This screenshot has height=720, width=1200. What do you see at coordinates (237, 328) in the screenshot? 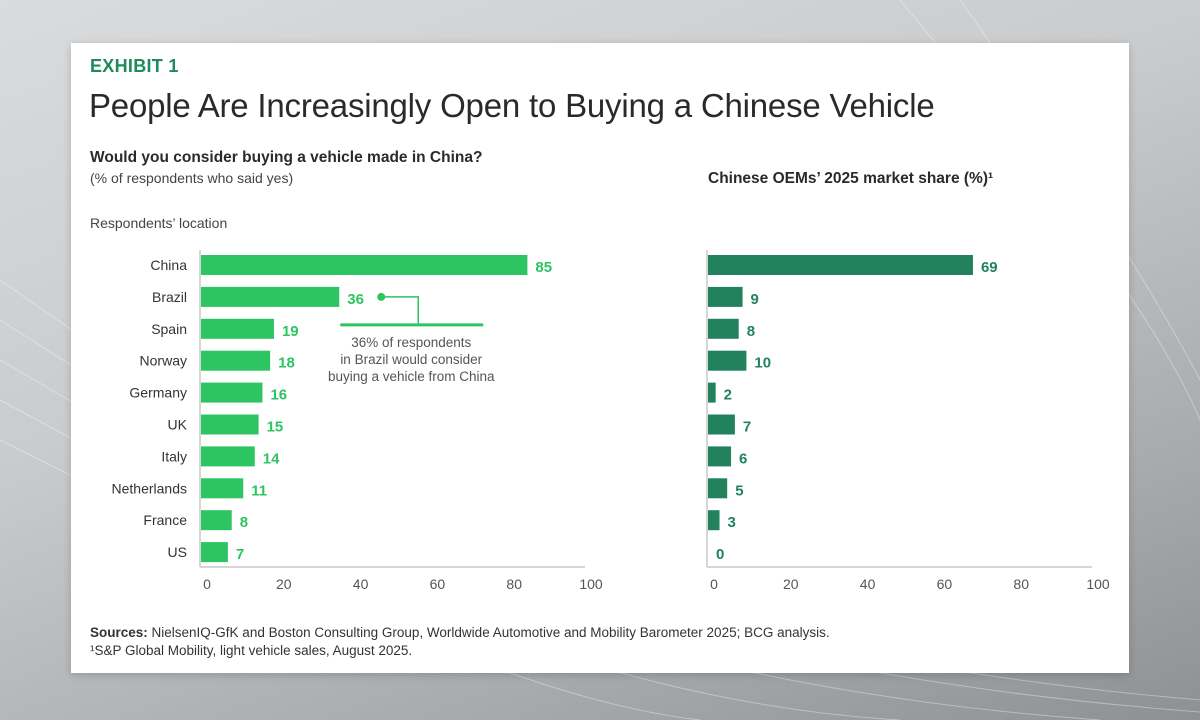
I see `left-bar-spain` at bounding box center [237, 328].